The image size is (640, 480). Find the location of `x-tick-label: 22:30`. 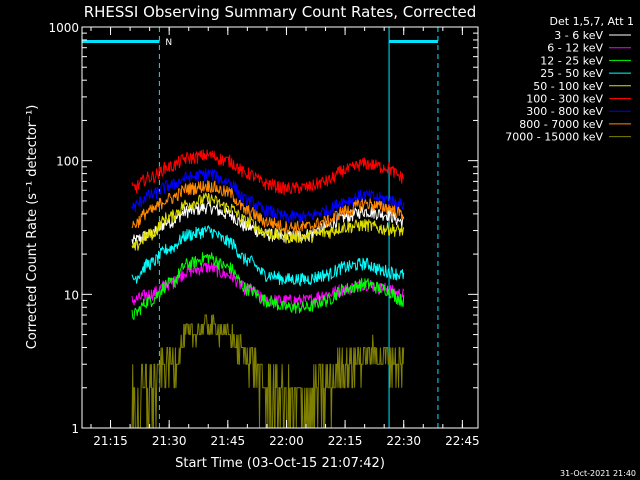

x-tick-label: 22:30 is located at coordinates (403, 441).